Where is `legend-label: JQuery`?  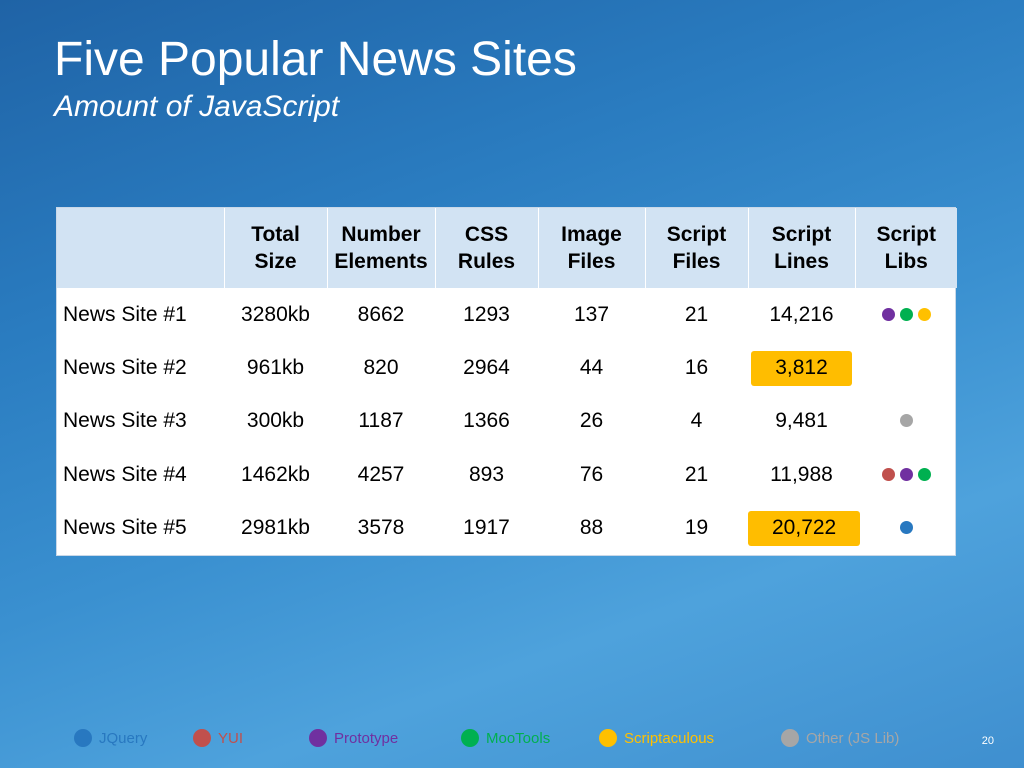 legend-label: JQuery is located at coordinates (123, 738).